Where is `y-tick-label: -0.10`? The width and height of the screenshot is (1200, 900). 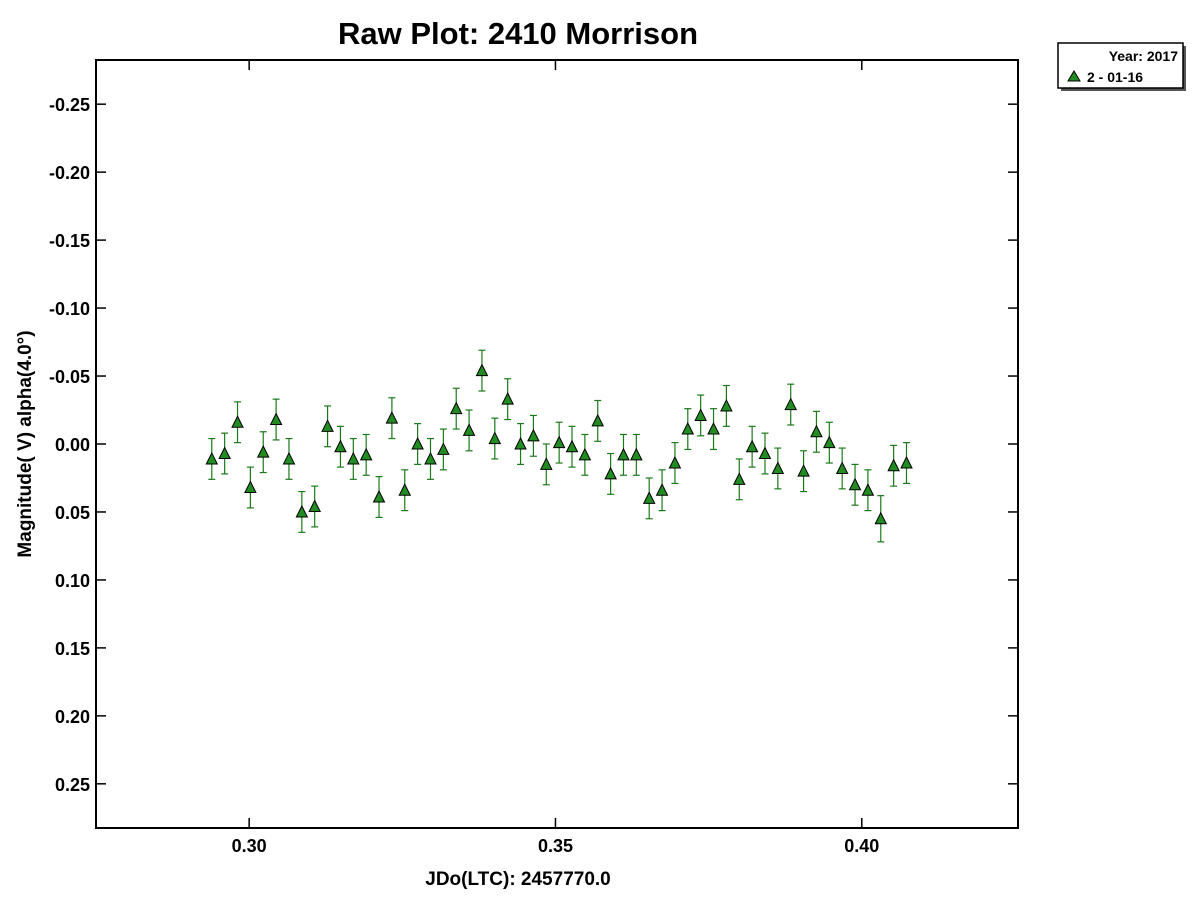
y-tick-label: -0.10 is located at coordinates (69, 309).